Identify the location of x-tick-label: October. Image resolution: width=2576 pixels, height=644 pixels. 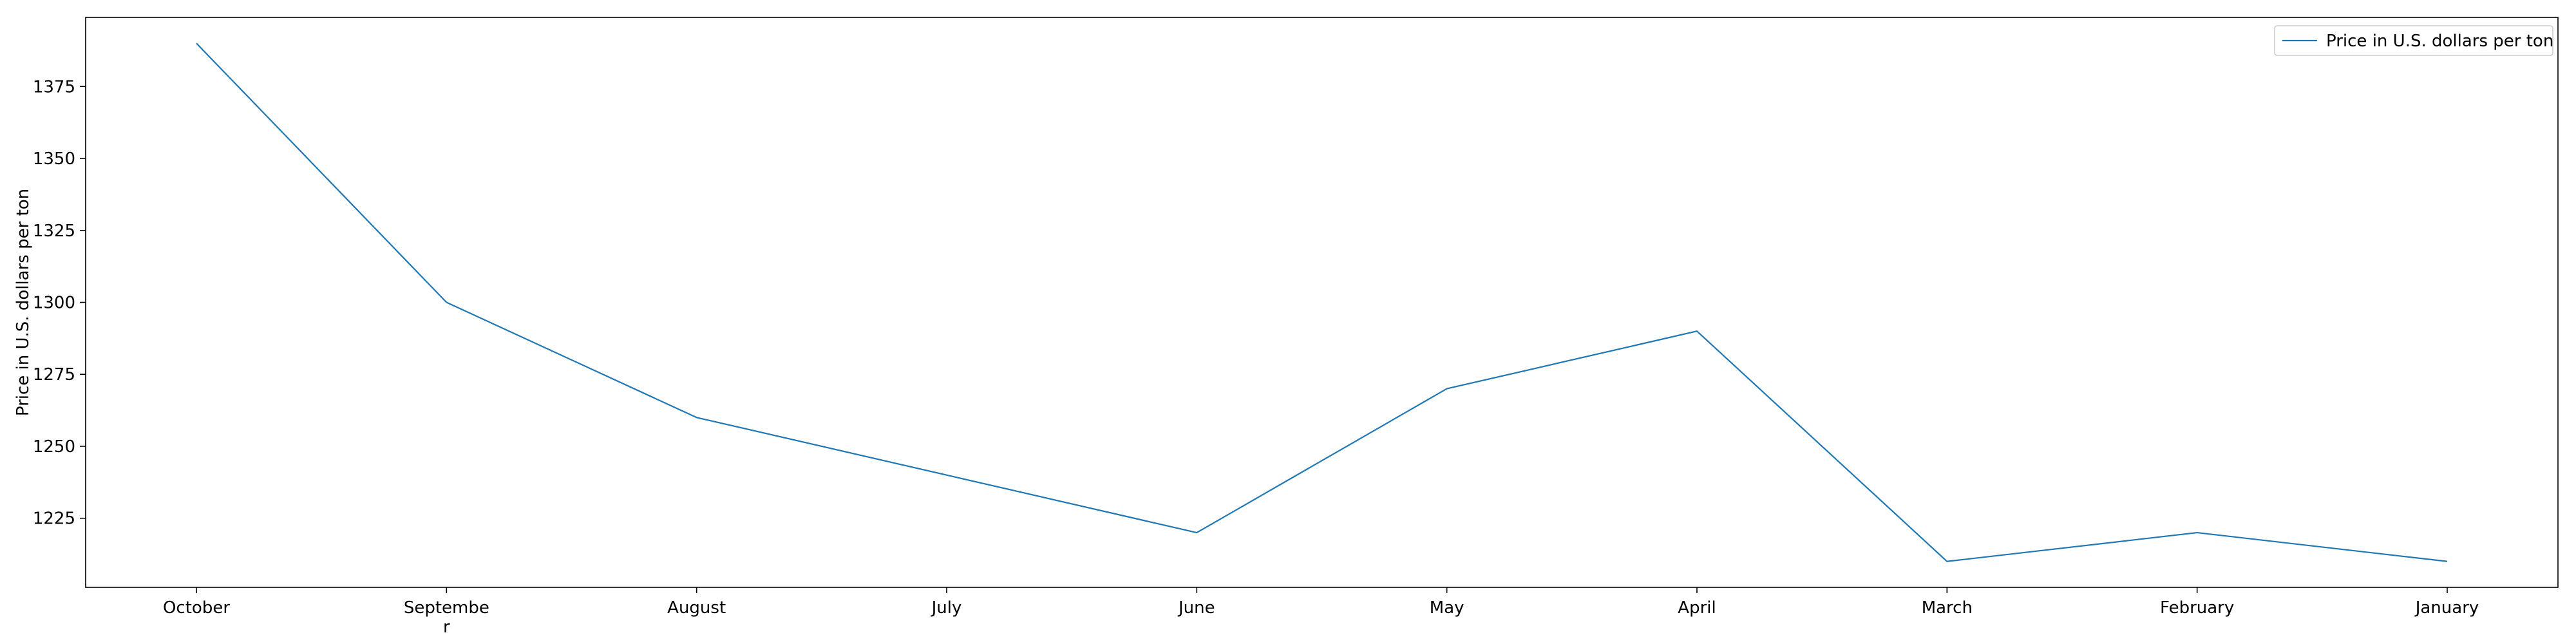
(197, 608).